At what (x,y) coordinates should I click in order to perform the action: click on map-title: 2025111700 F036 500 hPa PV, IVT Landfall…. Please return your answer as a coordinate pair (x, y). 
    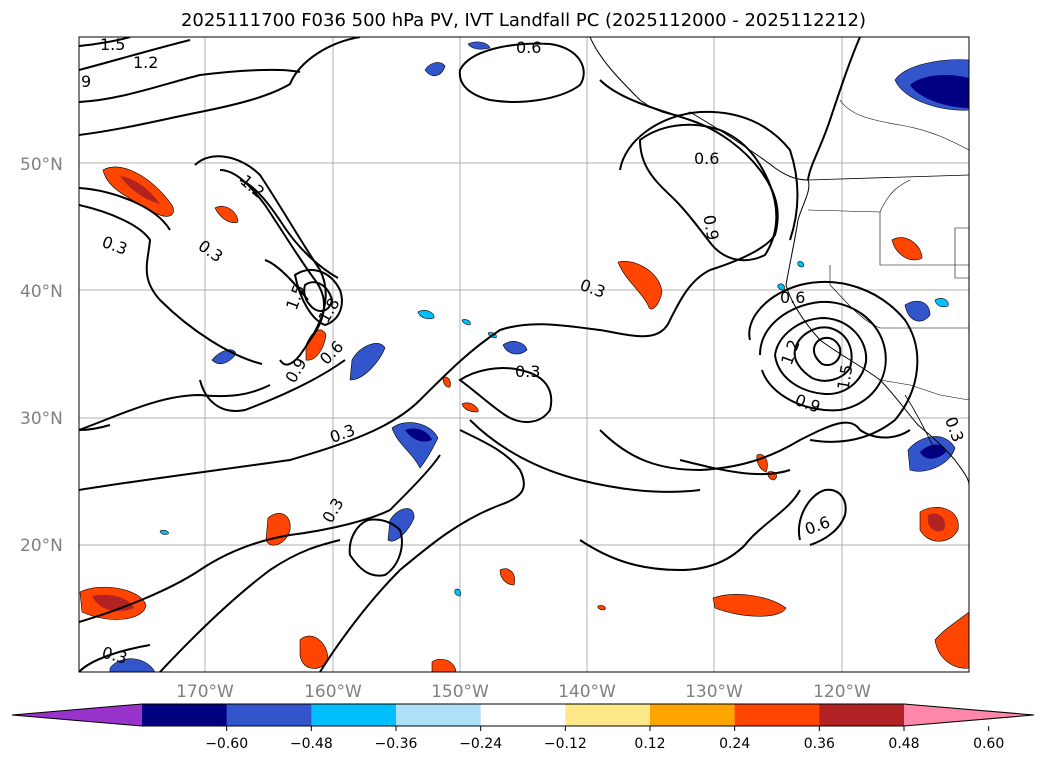
    Looking at the image, I should click on (523, 20).